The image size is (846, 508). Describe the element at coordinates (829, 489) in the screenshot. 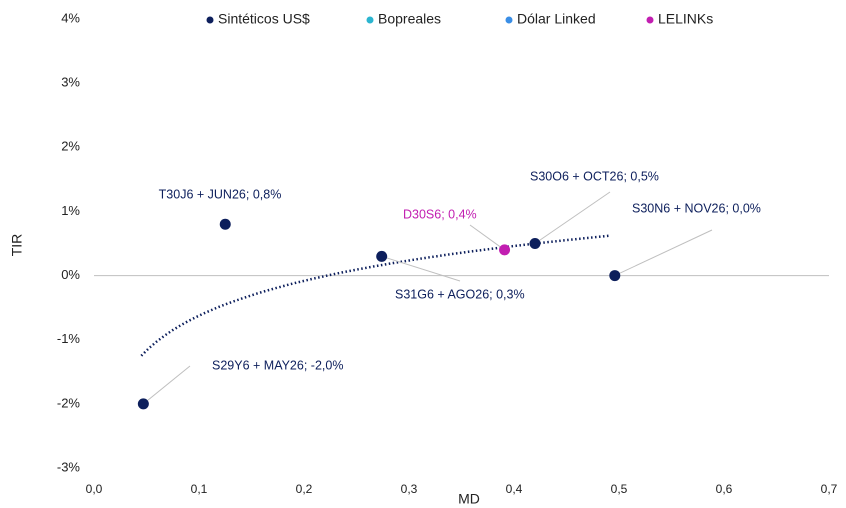

I see `x-tick-label: 0,7` at that location.